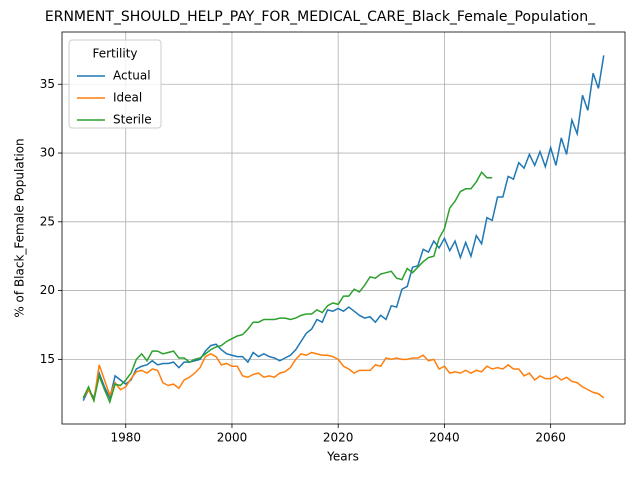  I want to click on series-line, so click(343, 377).